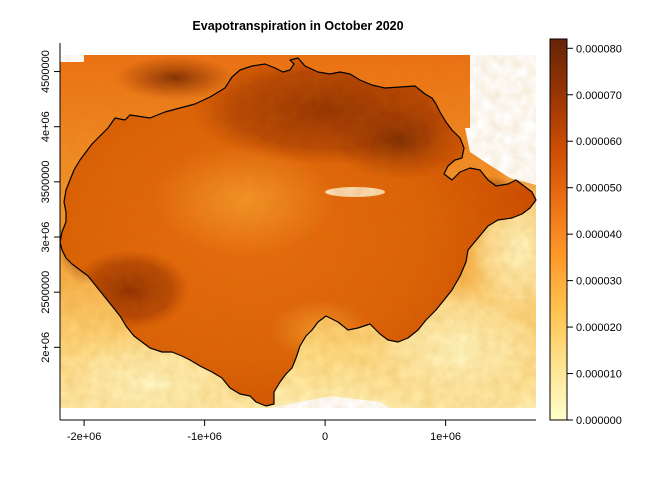  What do you see at coordinates (599, 189) in the screenshot?
I see `legend-tick-label-5: 0.000050` at bounding box center [599, 189].